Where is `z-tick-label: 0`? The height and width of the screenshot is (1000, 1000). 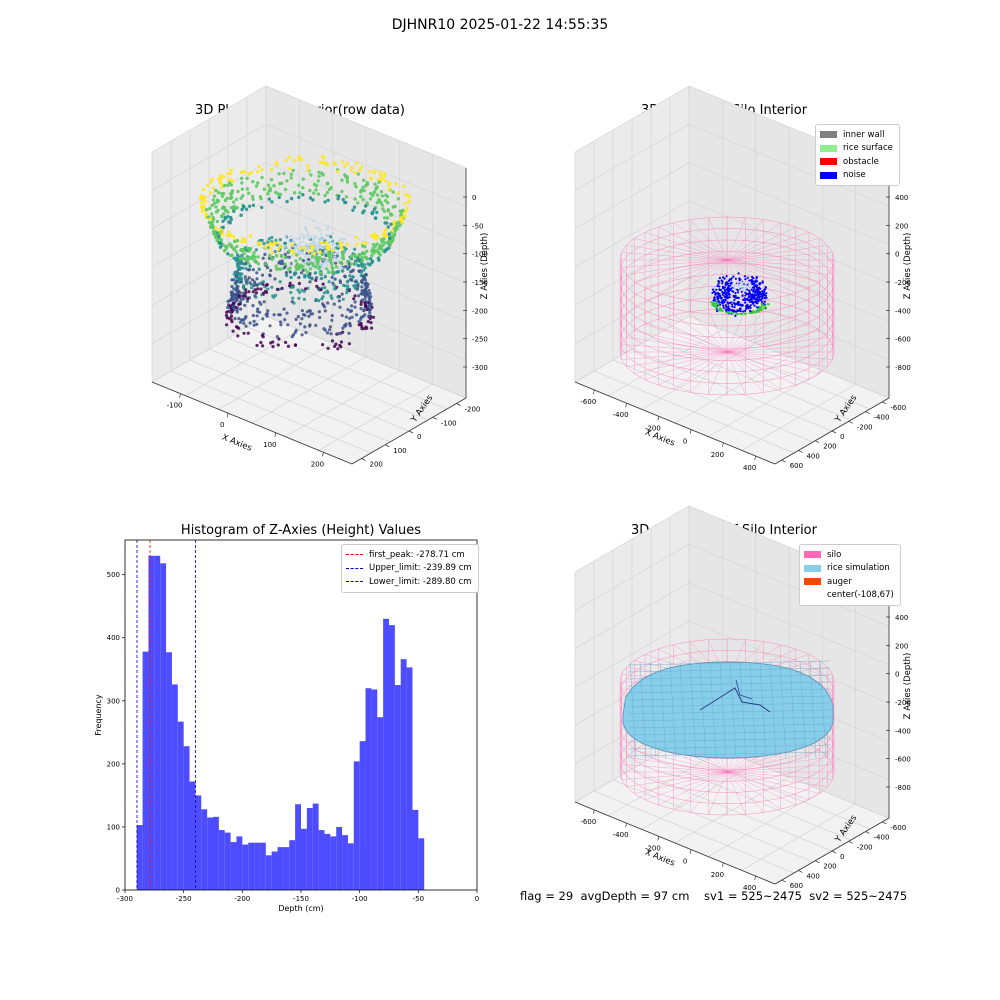 z-tick-label: 0 is located at coordinates (897, 675).